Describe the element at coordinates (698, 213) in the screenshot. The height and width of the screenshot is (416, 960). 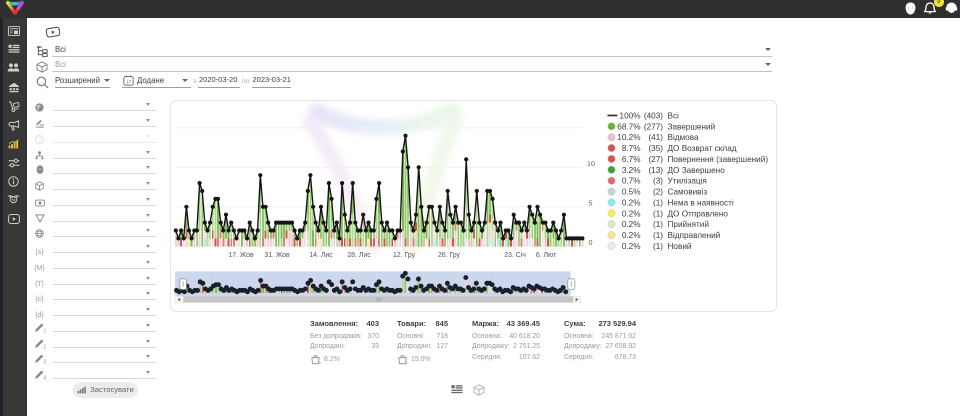
I see `svg-text: ДО Отправлено` at that location.